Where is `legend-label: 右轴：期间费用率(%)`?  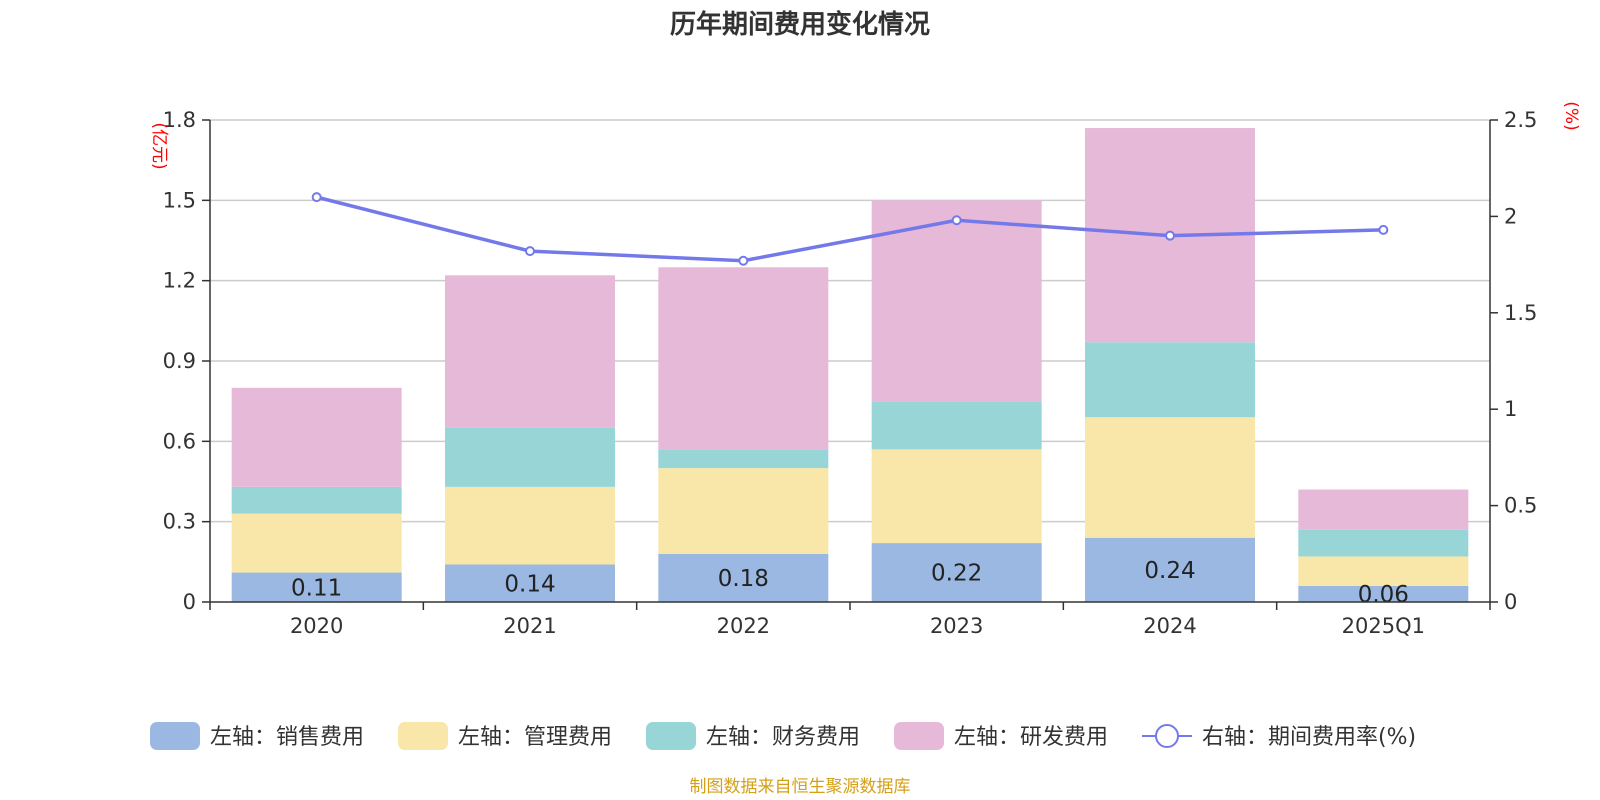
legend-label: 右轴：期间费用率(%) is located at coordinates (1309, 737).